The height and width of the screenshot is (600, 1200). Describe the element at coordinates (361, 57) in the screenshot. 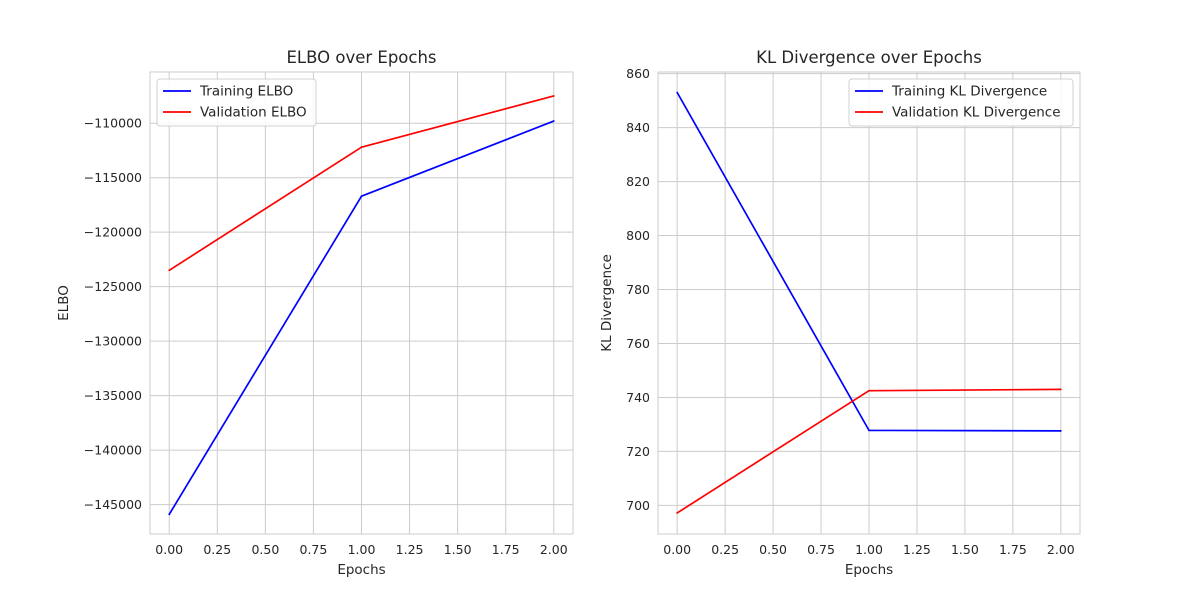

I see `chart-title: ELBO over Epochs` at that location.